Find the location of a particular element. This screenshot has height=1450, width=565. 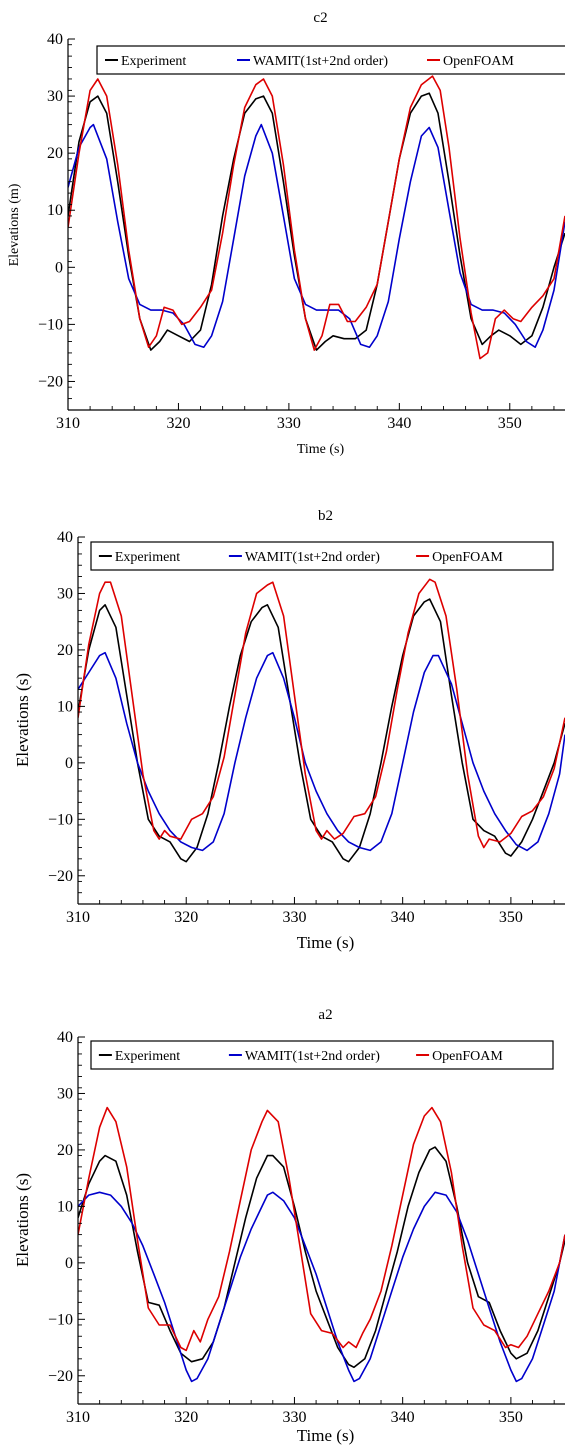

chart-title: c2 is located at coordinates (320, 18).